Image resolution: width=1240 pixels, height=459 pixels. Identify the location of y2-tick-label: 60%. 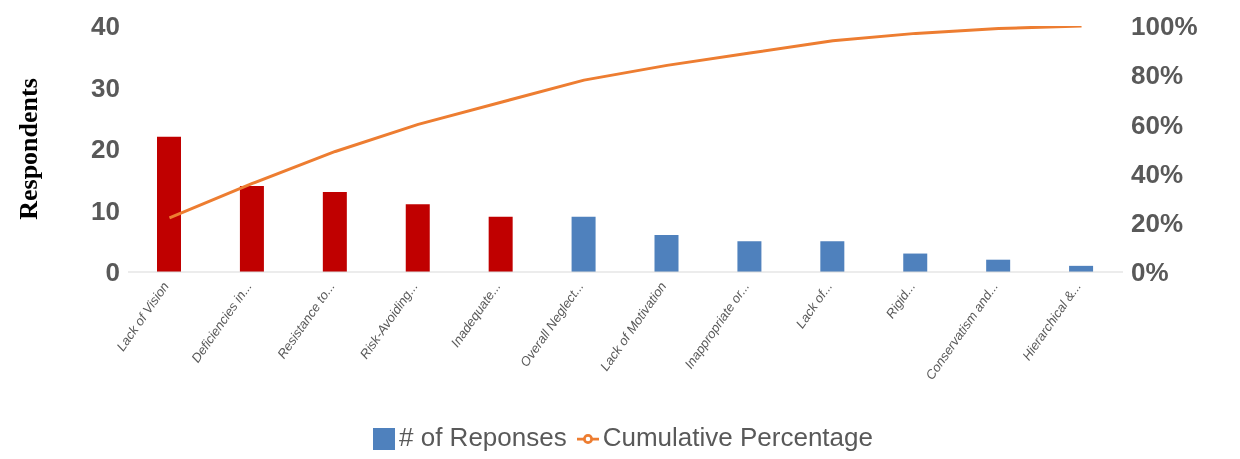
(1157, 124).